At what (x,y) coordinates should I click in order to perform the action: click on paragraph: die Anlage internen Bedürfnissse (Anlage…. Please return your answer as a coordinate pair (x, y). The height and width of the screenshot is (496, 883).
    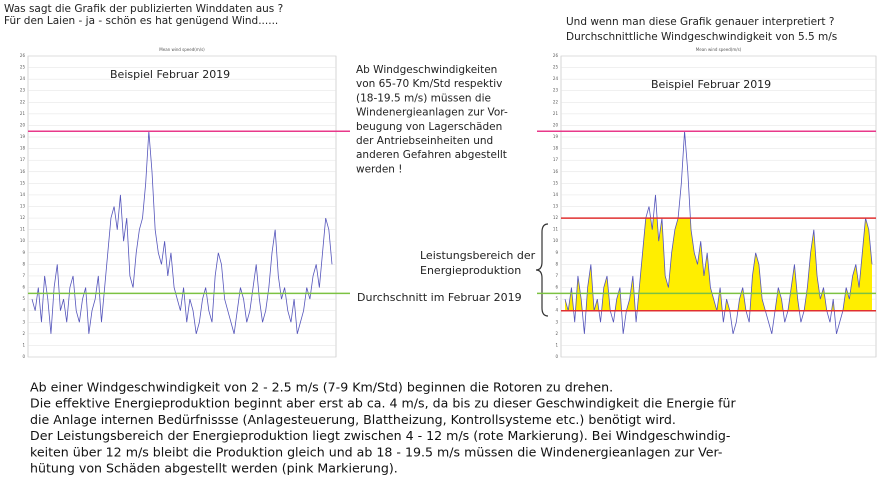
    Looking at the image, I should click on (353, 419).